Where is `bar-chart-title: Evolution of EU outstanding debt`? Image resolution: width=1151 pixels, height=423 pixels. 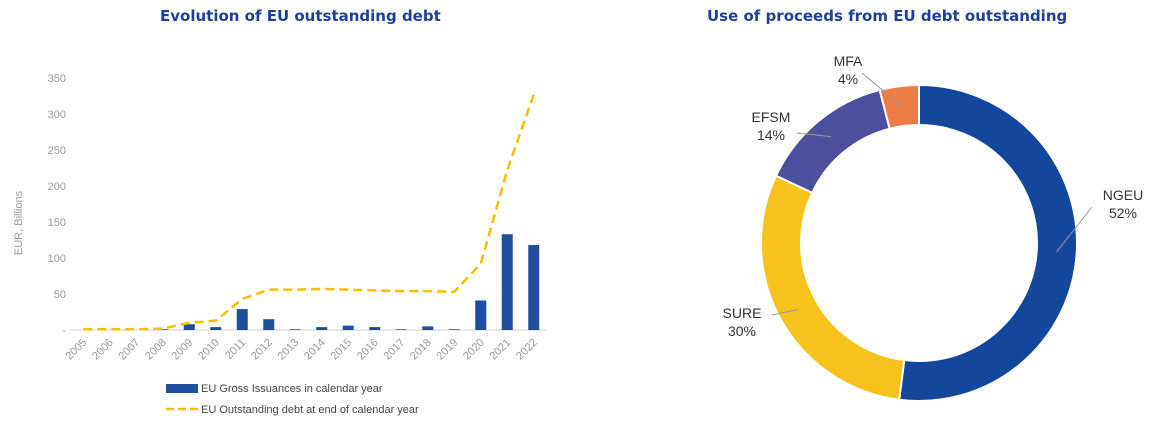 bar-chart-title: Evolution of EU outstanding debt is located at coordinates (300, 16).